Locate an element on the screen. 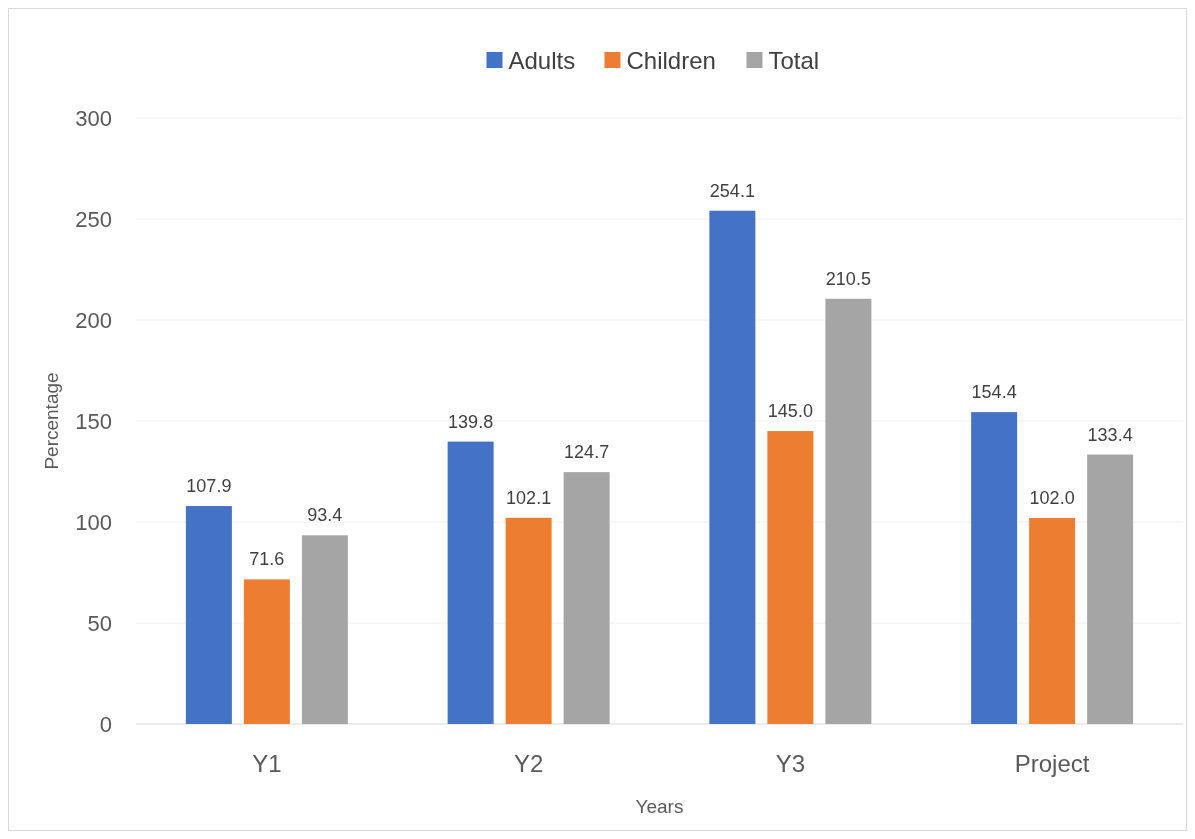  data-label: 139.8 is located at coordinates (471, 421).